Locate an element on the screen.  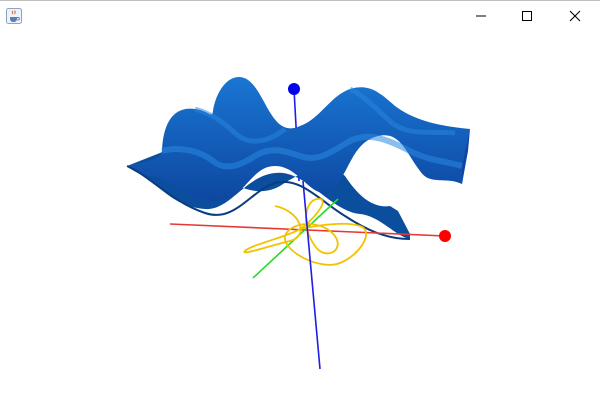
y-axis-lower is located at coordinates (311, 275).